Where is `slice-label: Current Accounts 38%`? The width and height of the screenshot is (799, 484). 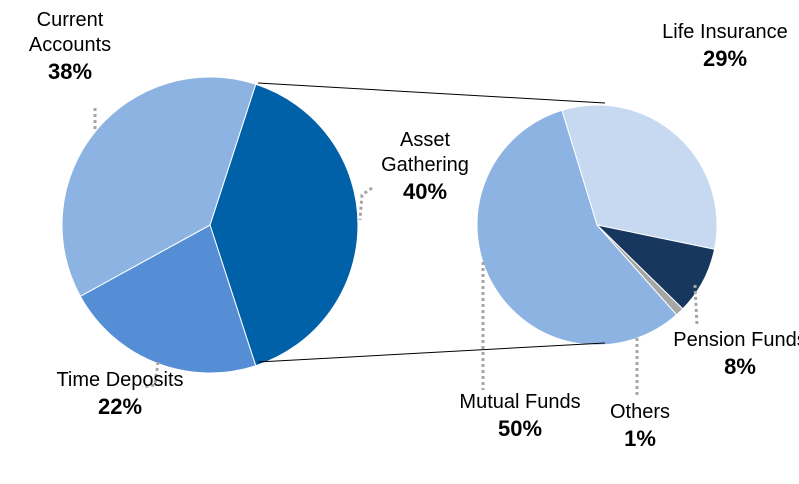
slice-label: Current Accounts 38% is located at coordinates (70, 46).